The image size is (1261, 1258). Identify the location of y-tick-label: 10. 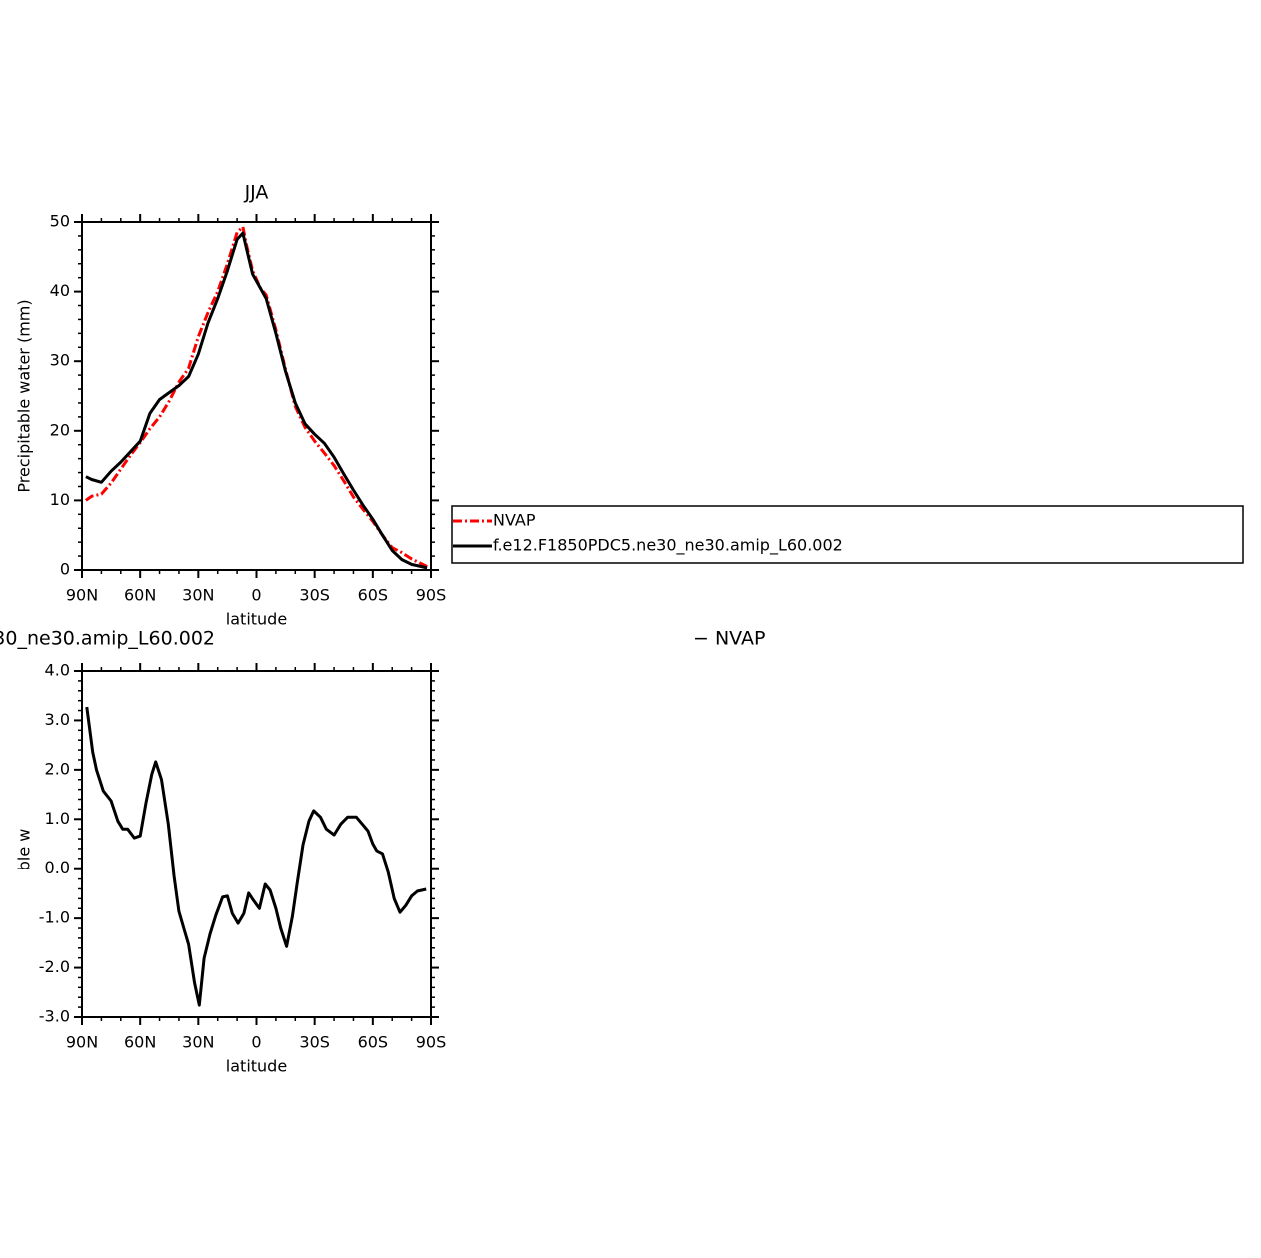
(60, 499).